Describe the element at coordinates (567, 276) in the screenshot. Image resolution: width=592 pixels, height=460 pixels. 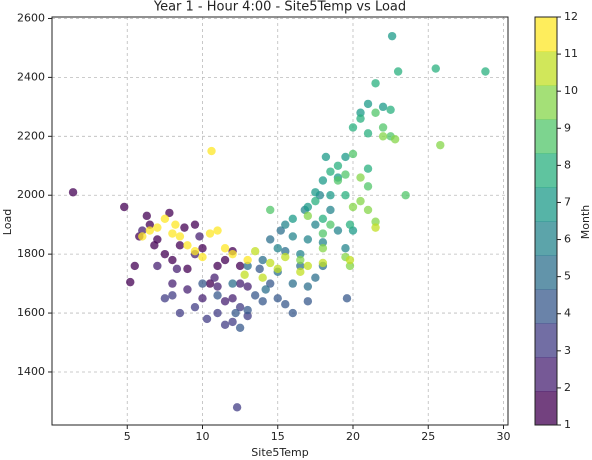
I see `colorbar-tick-label: 5` at that location.